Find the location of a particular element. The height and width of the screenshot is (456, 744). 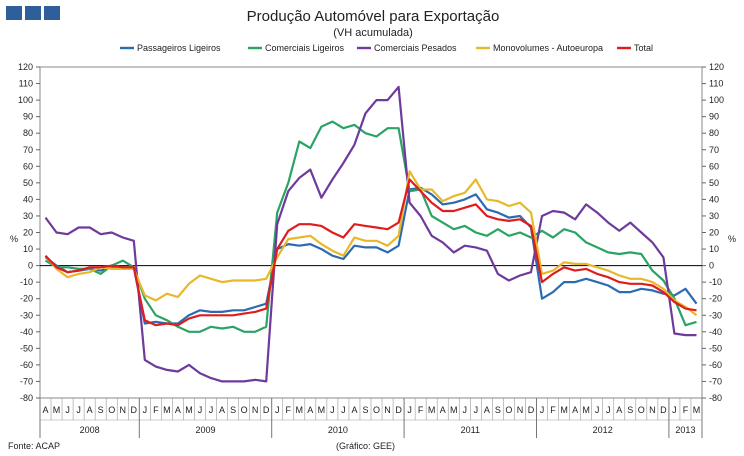

y-tick-label-right: 50 is located at coordinates (714, 183).